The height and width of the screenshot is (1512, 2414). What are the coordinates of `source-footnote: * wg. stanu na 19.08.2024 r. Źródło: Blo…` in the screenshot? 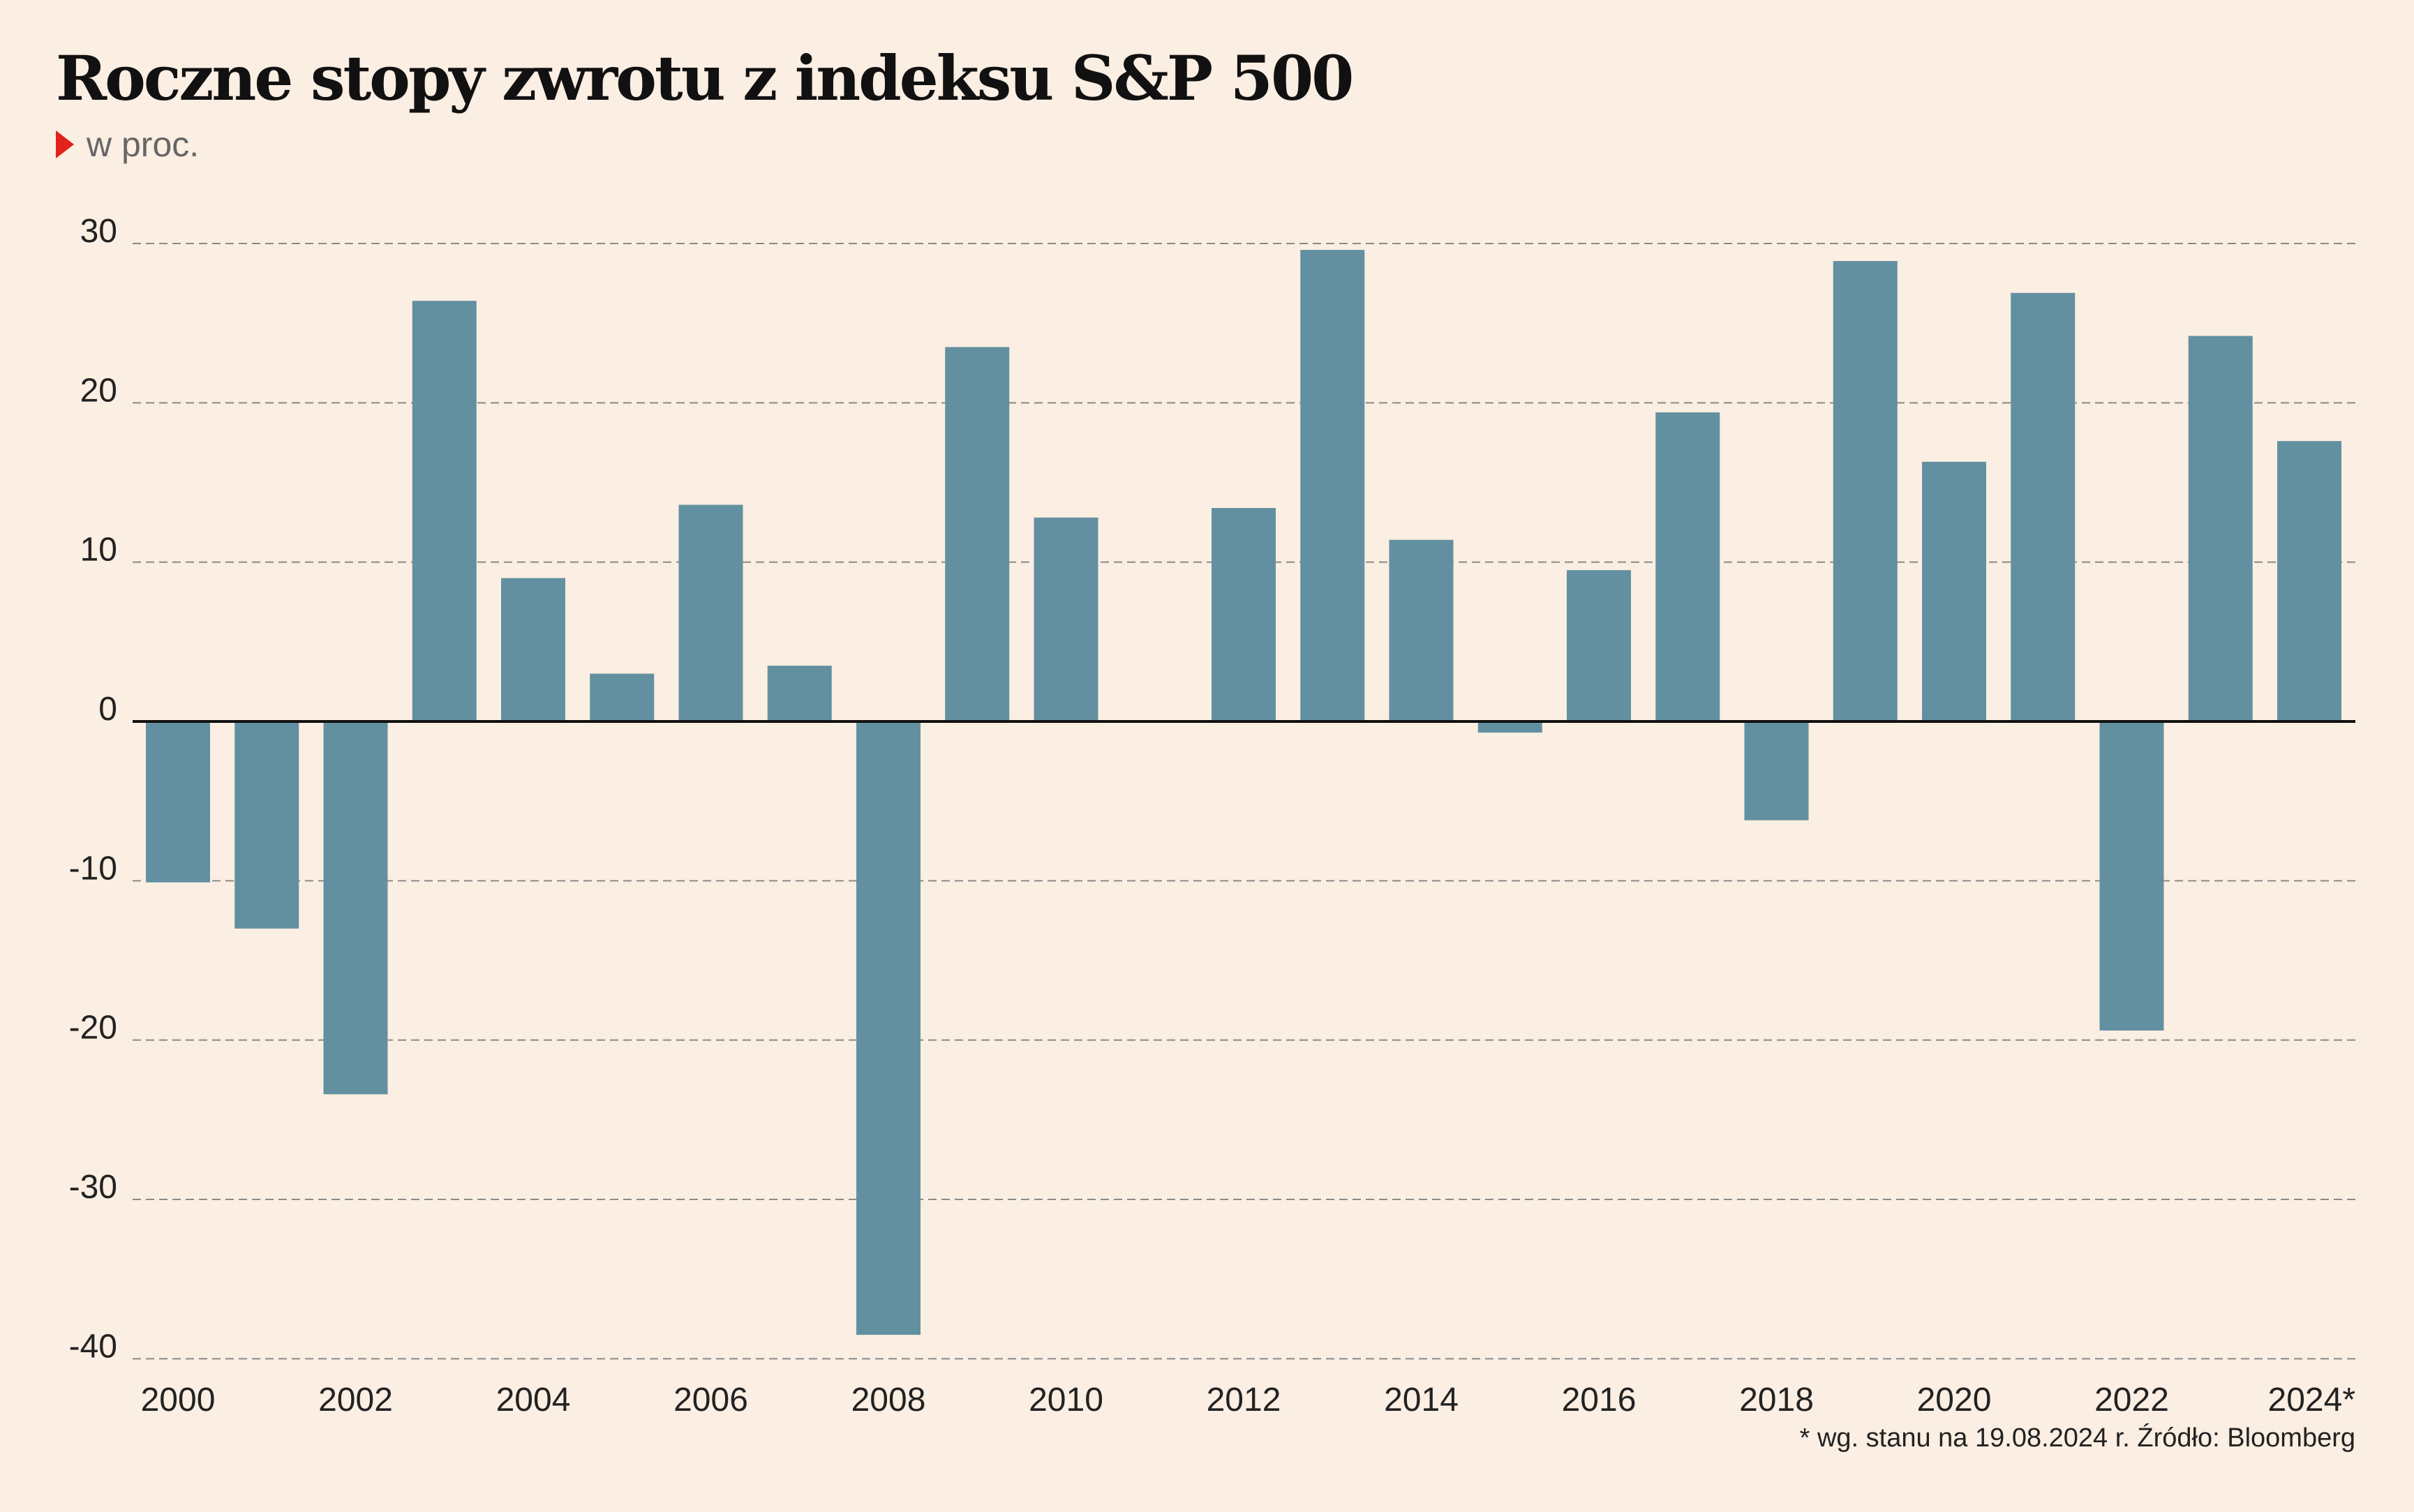 It's located at (2077, 1438).